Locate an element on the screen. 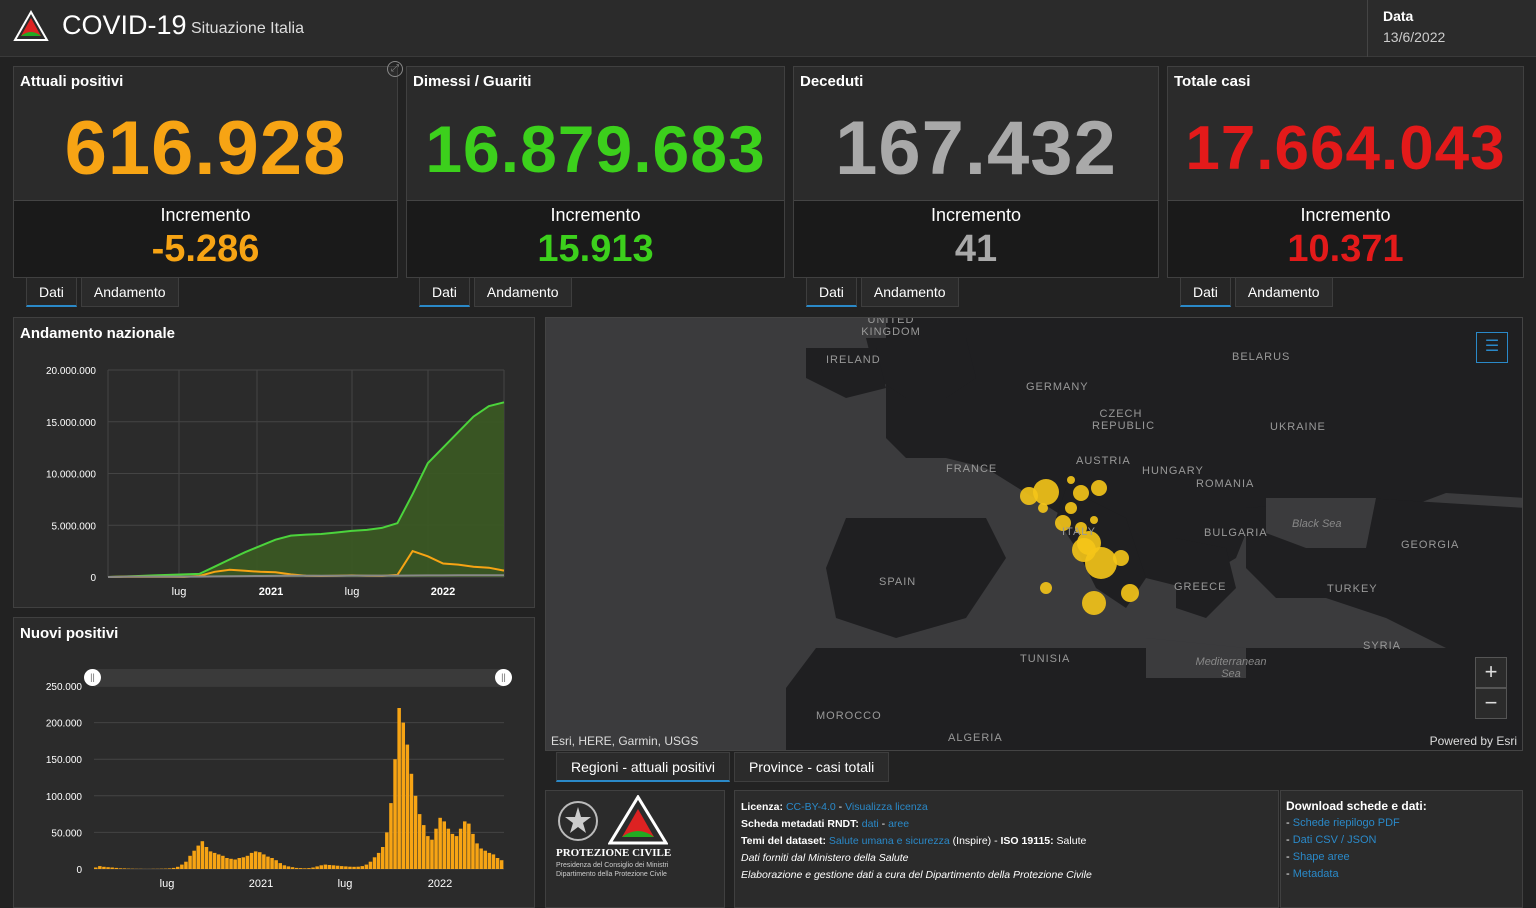  pc-sub-2: Dipartimento della Protezione Civile is located at coordinates (611, 874).